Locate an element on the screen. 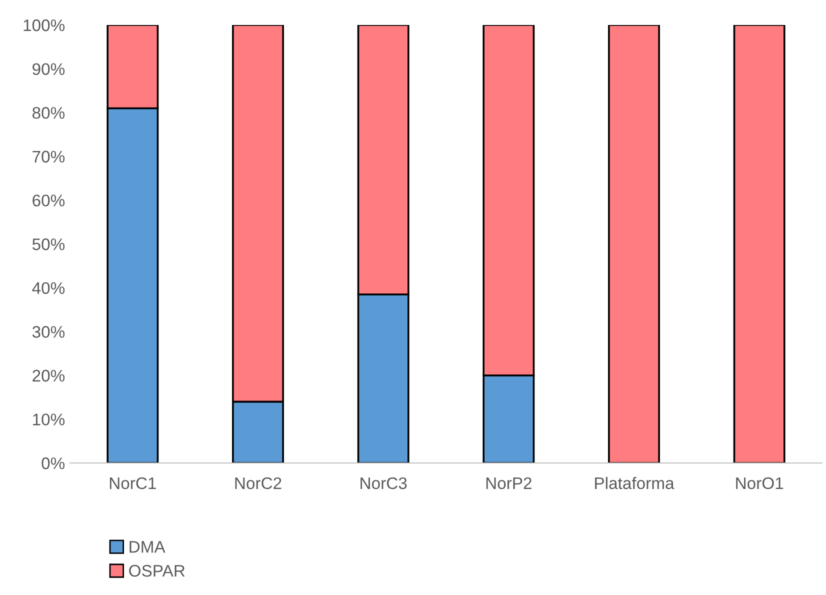 The image size is (826, 595). x-tick-label: NorC1 is located at coordinates (133, 483).